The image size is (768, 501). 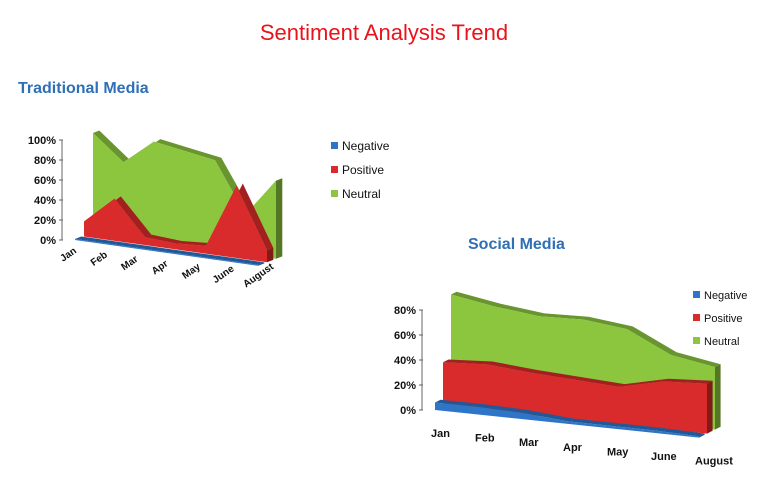 I want to click on social-x-tick-label: May, so click(x=618, y=452).